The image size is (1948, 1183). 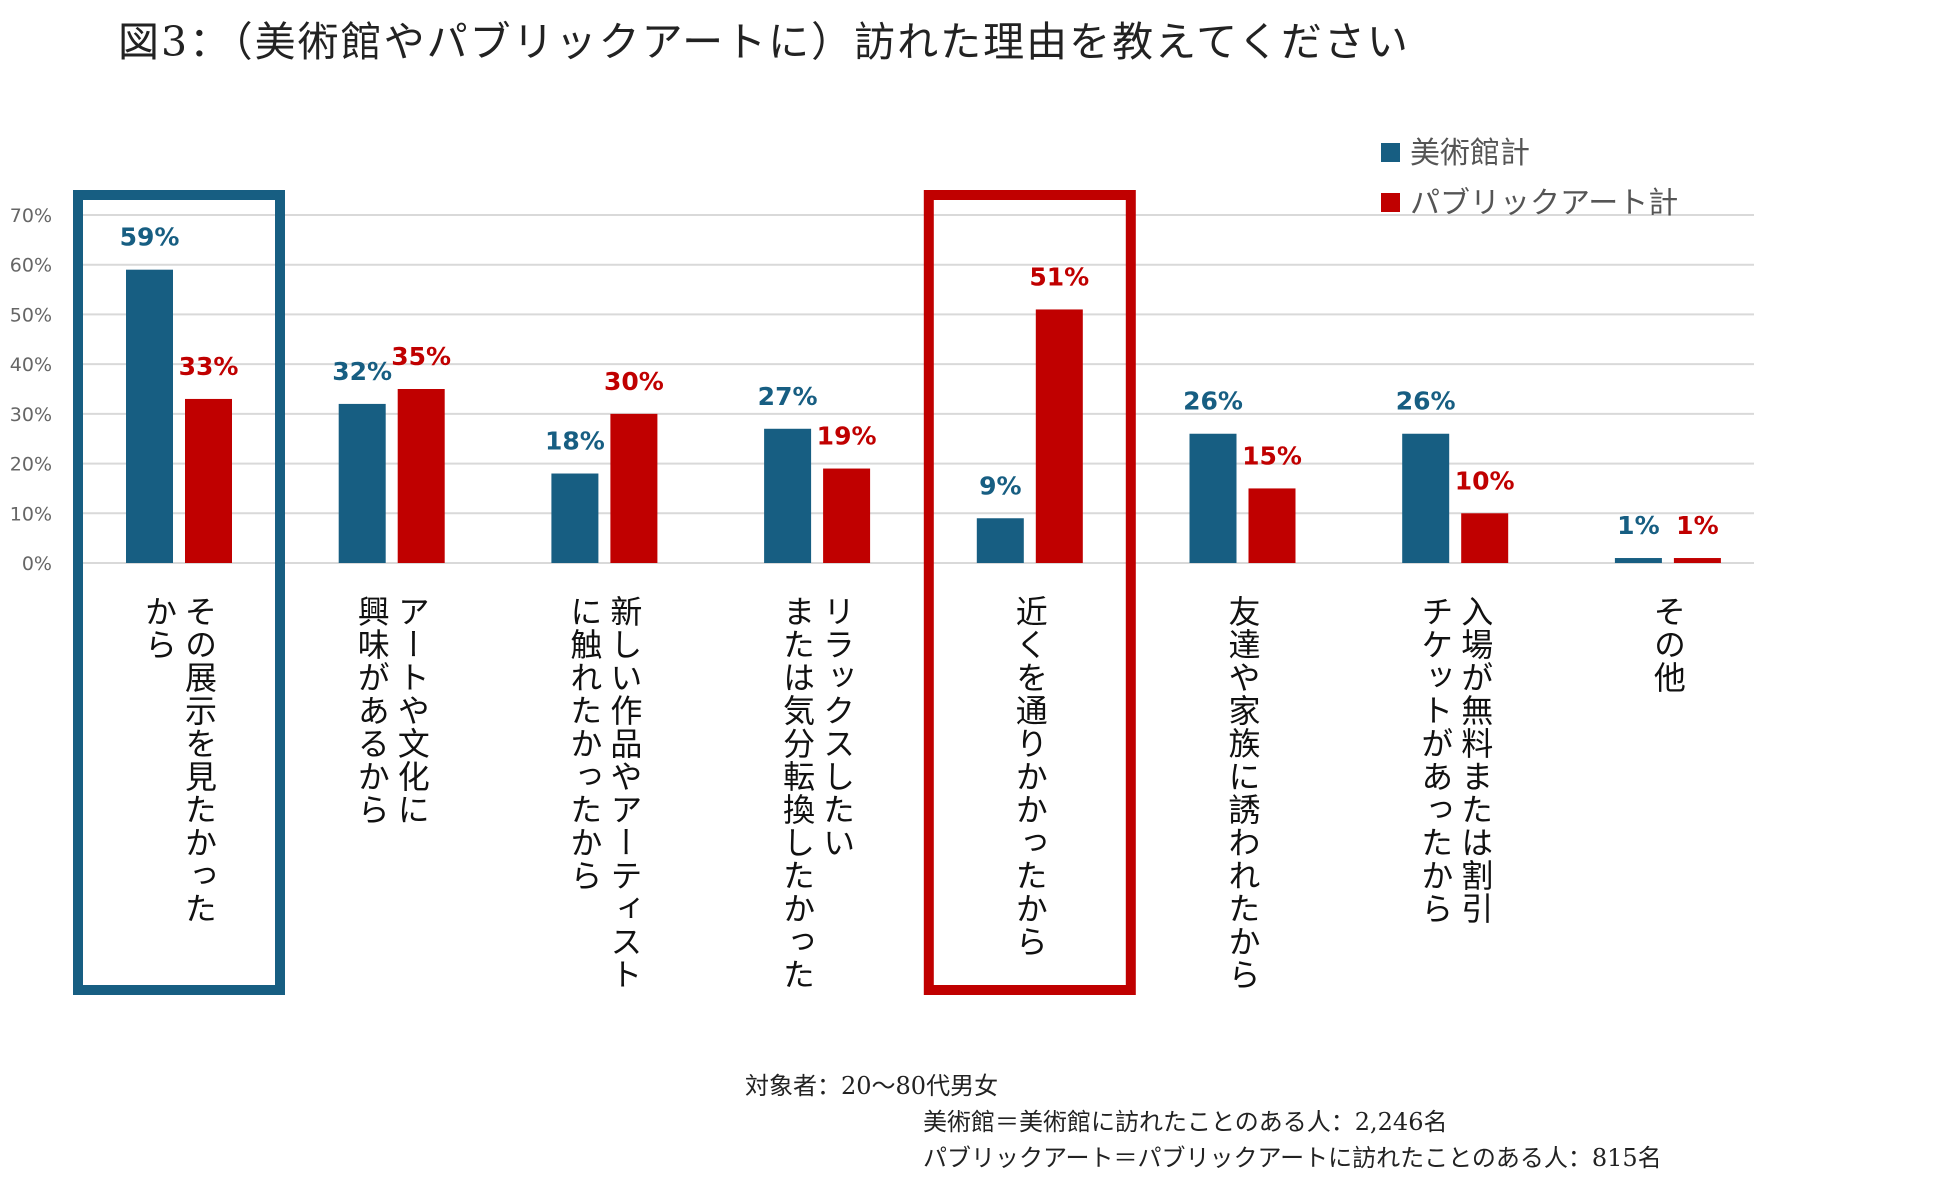 What do you see at coordinates (1000, 485) in the screenshot?
I see `data-label-museum: 9%` at bounding box center [1000, 485].